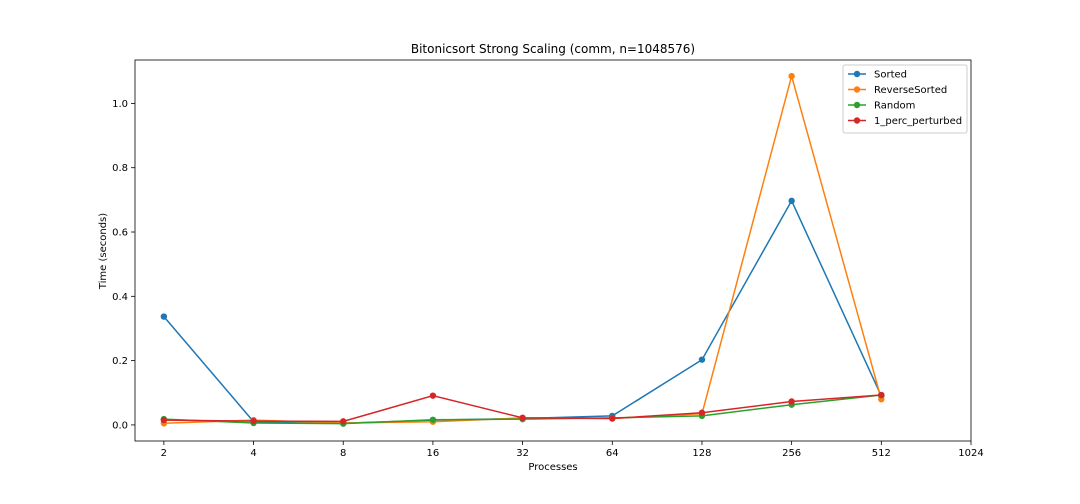 This screenshot has height=504, width=1080. Describe the element at coordinates (120, 425) in the screenshot. I see `y-tick-label: 0.0` at that location.